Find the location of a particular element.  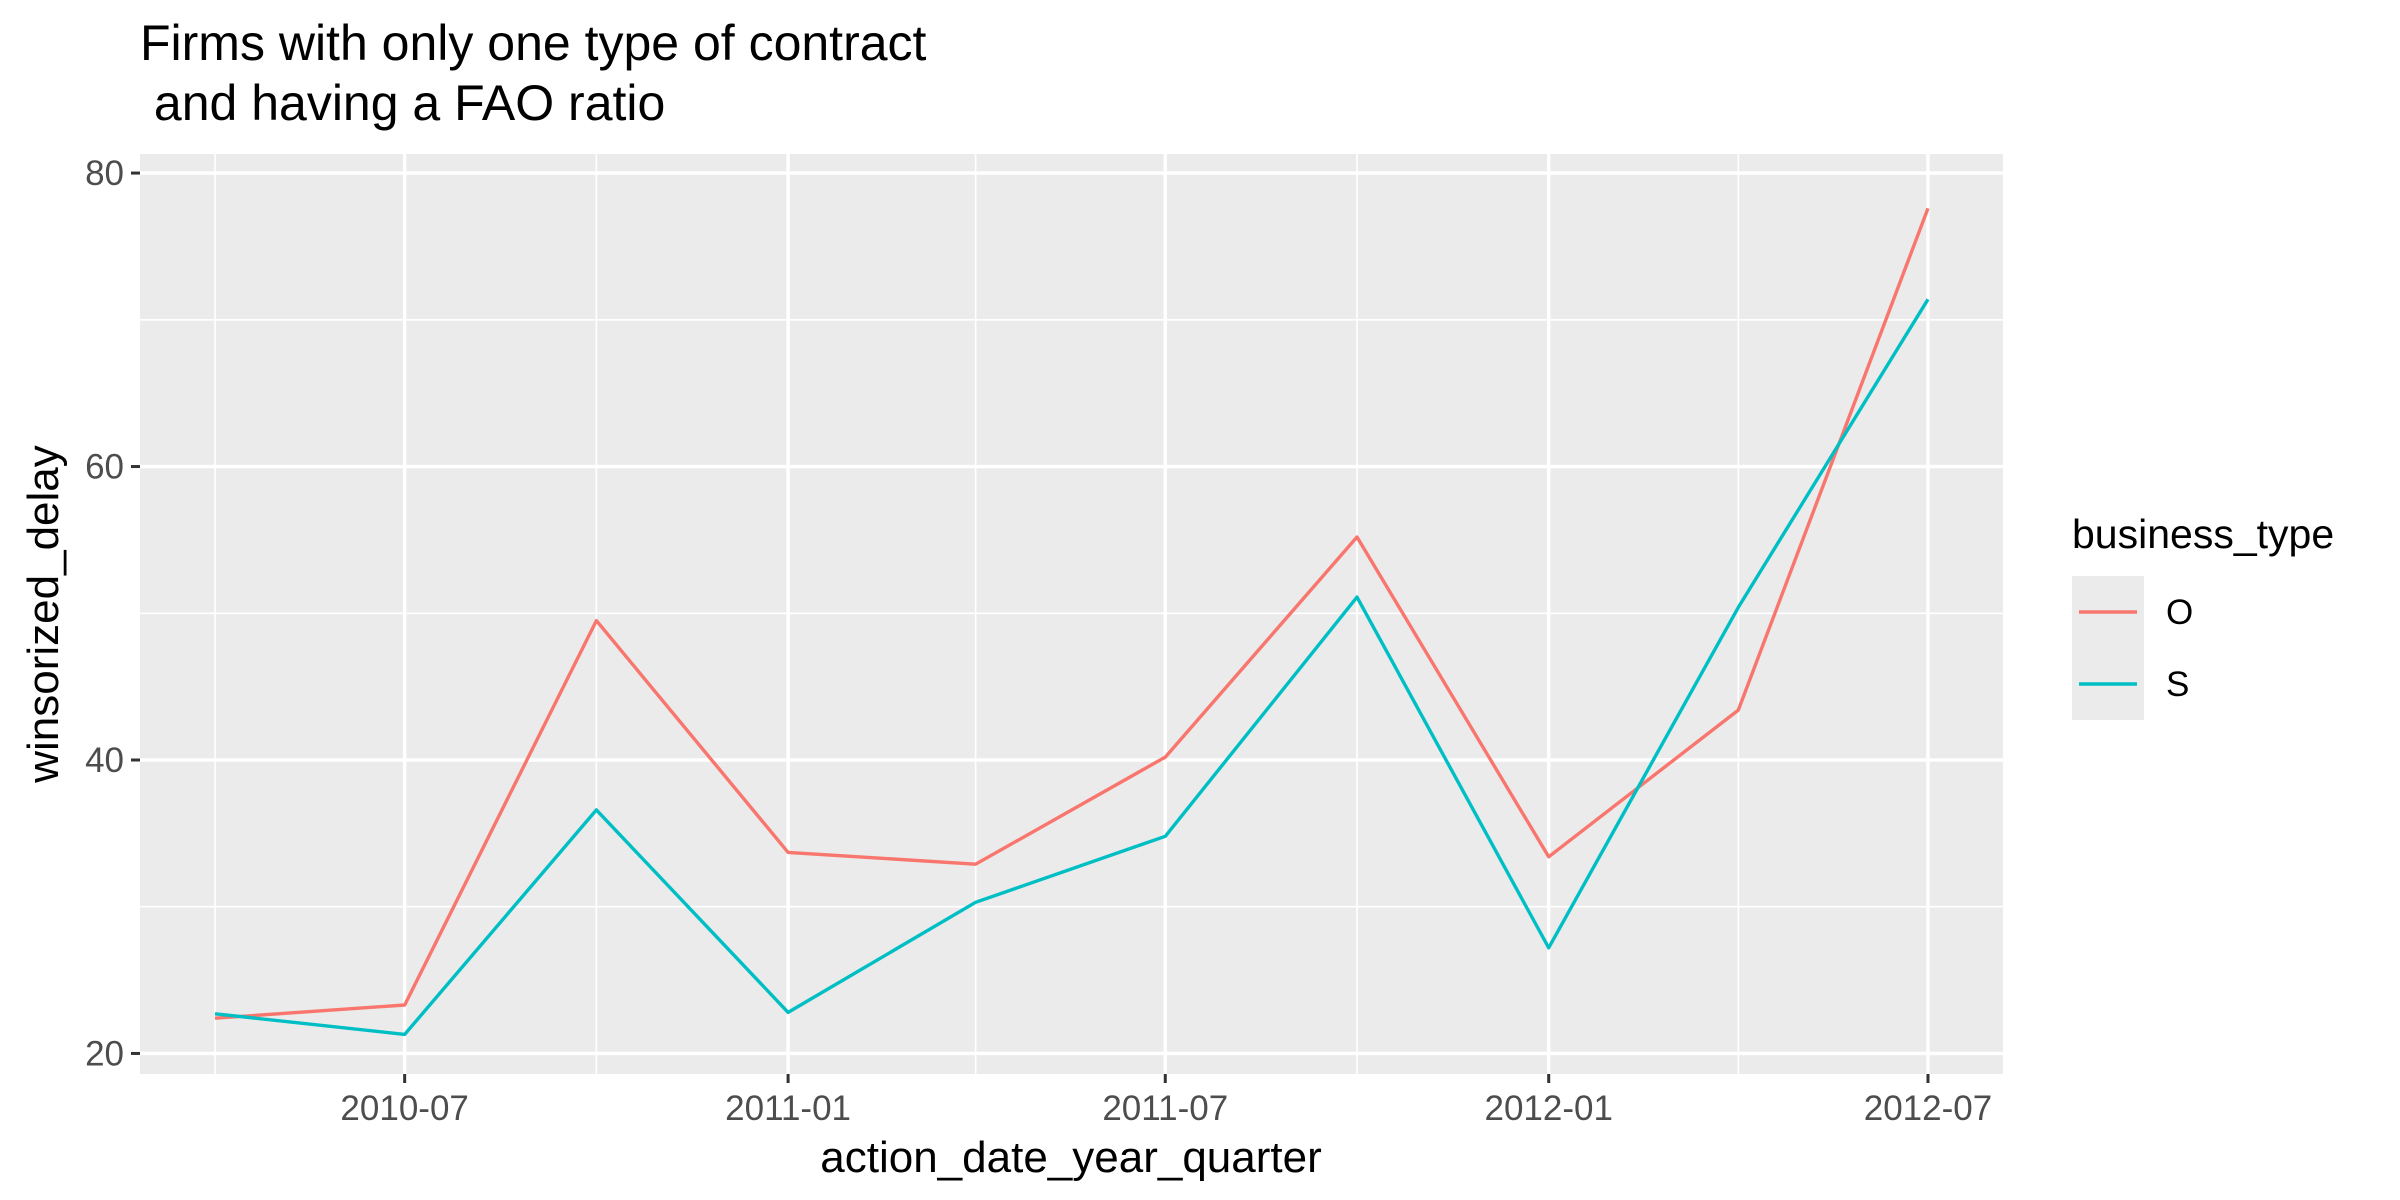

y-tick-label: 80 is located at coordinates (104, 173).